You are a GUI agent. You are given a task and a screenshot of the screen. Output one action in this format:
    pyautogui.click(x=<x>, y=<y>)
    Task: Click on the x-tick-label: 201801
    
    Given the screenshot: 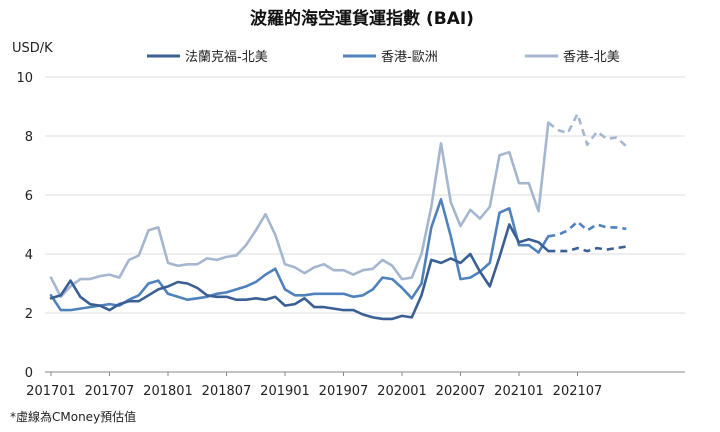 What is the action you would take?
    pyautogui.click(x=168, y=391)
    